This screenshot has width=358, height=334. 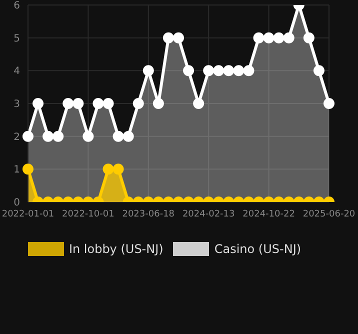 I want to click on x-tick-label: 2022-10-01, so click(x=88, y=214).